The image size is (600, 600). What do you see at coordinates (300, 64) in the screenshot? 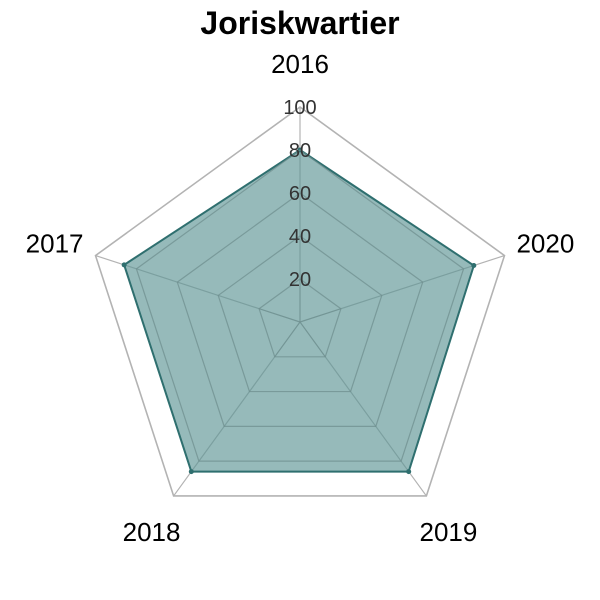
I see `axis-label: 2016` at bounding box center [300, 64].